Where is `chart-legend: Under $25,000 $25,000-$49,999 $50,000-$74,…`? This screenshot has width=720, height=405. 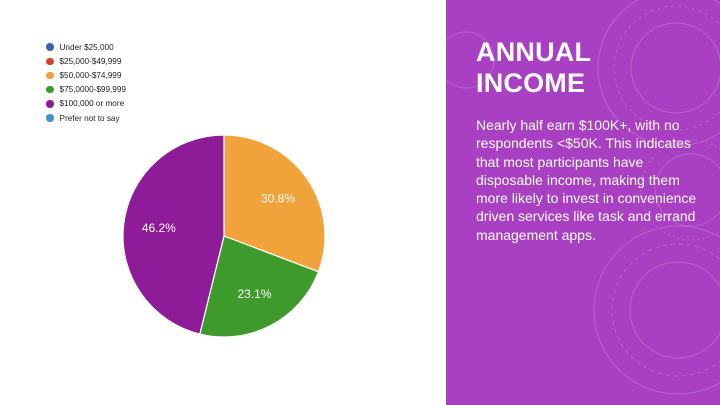
chart-legend: Under $25,000 $25,000-$49,999 $50,000-$74,… is located at coordinates (86, 82).